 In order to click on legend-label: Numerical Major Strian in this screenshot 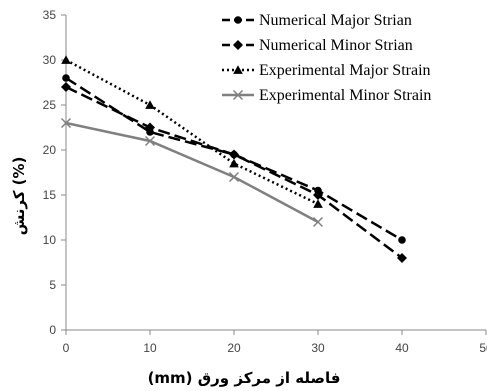, I will do `click(335, 20)`.